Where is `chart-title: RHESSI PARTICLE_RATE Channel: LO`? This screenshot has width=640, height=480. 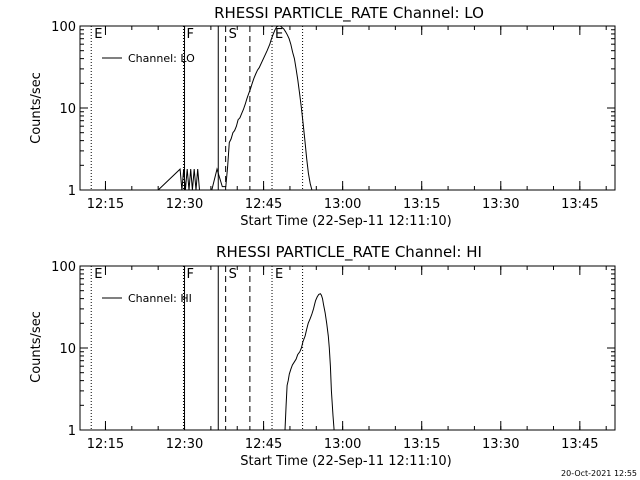 chart-title: RHESSI PARTICLE_RATE Channel: LO is located at coordinates (349, 13).